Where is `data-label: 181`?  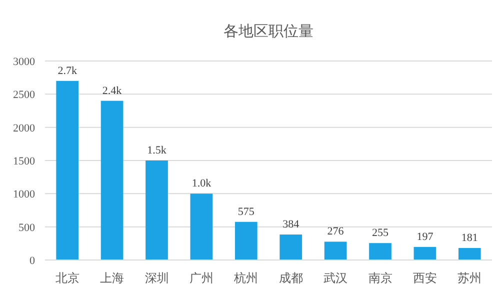 data-label: 181 is located at coordinates (469, 238).